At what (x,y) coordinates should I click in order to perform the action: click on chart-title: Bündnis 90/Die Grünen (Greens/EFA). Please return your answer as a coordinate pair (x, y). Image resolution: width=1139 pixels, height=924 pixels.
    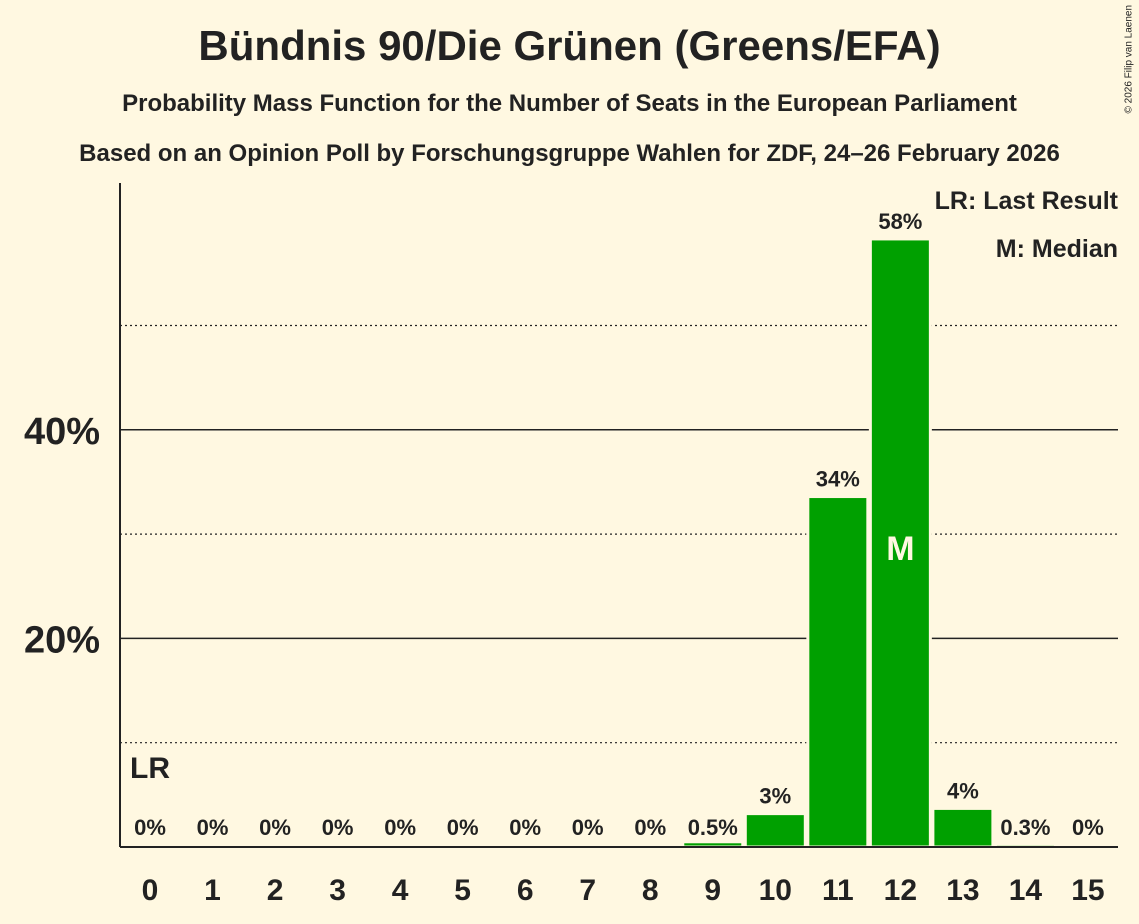
    Looking at the image, I should click on (569, 45).